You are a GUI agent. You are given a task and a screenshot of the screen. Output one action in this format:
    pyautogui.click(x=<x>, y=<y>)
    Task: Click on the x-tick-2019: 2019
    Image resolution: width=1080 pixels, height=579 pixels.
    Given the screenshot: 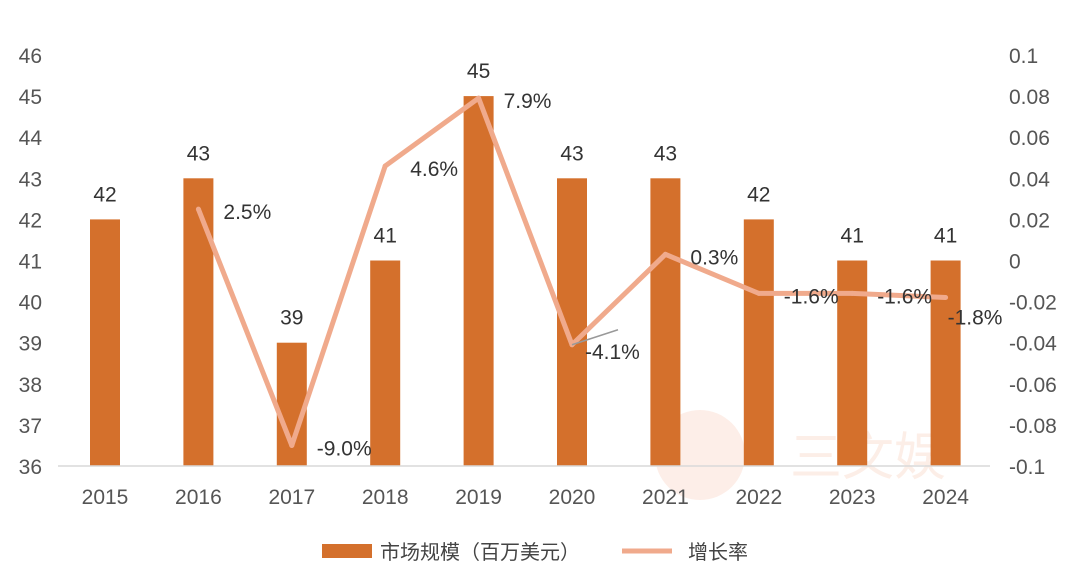 What is the action you would take?
    pyautogui.click(x=478, y=497)
    